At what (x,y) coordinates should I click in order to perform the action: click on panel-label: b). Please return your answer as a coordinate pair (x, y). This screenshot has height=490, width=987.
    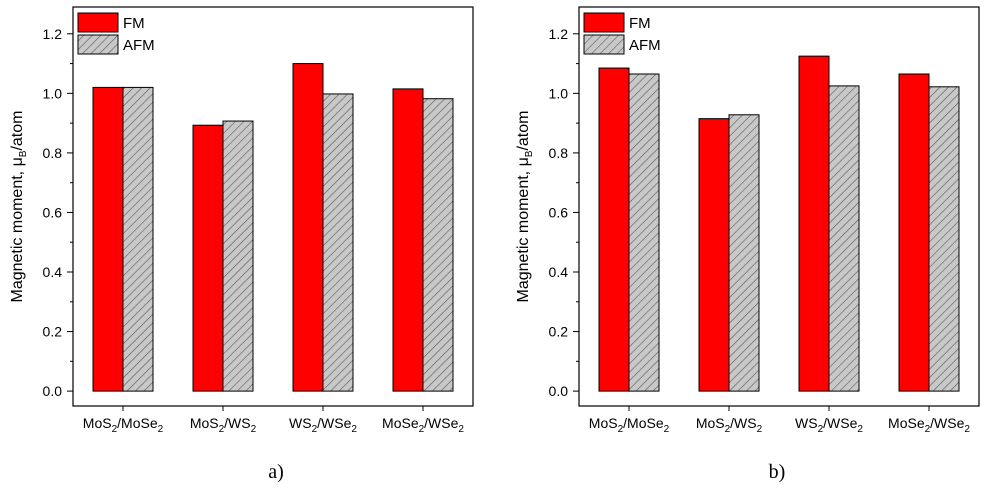
    Looking at the image, I should click on (777, 472).